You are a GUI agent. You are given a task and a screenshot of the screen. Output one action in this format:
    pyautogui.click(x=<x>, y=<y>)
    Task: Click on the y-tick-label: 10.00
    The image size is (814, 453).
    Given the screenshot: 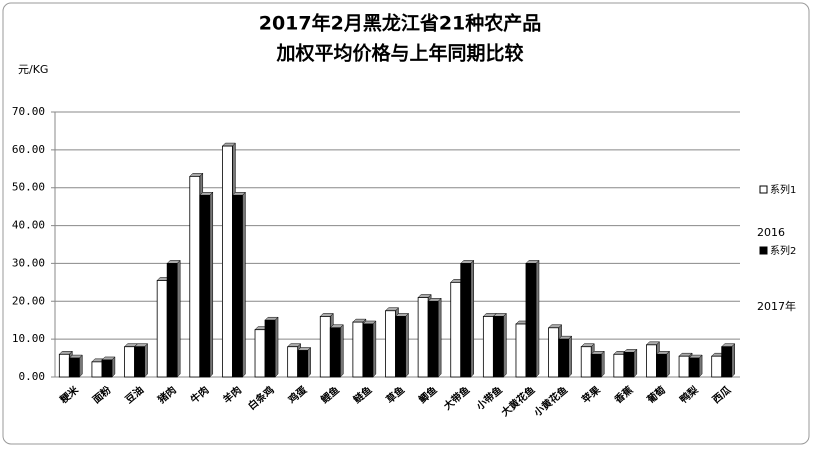 What is the action you would take?
    pyautogui.click(x=28, y=338)
    